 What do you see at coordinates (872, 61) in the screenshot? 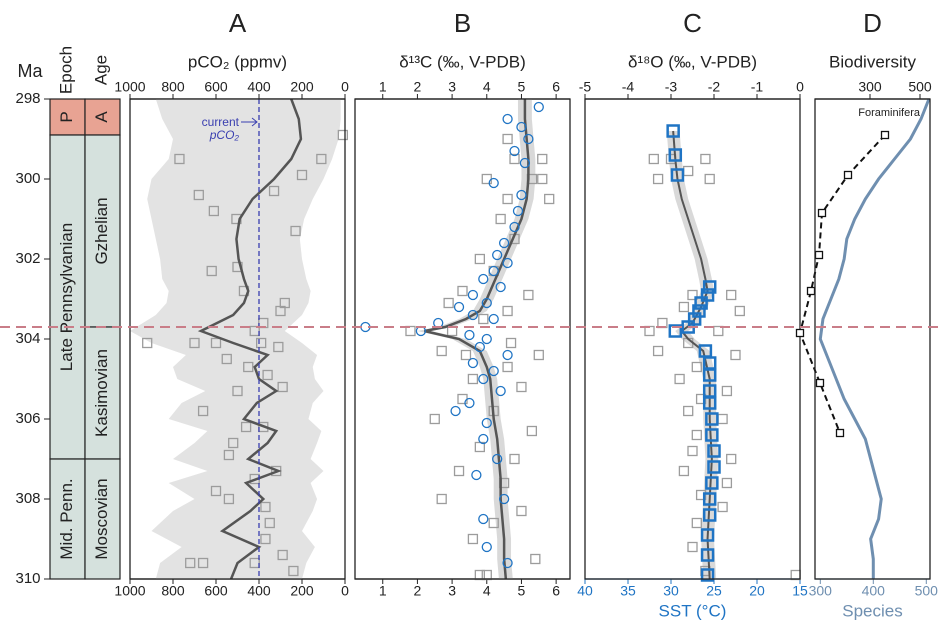
I see `x-axis-label: Biodiversity` at bounding box center [872, 61].